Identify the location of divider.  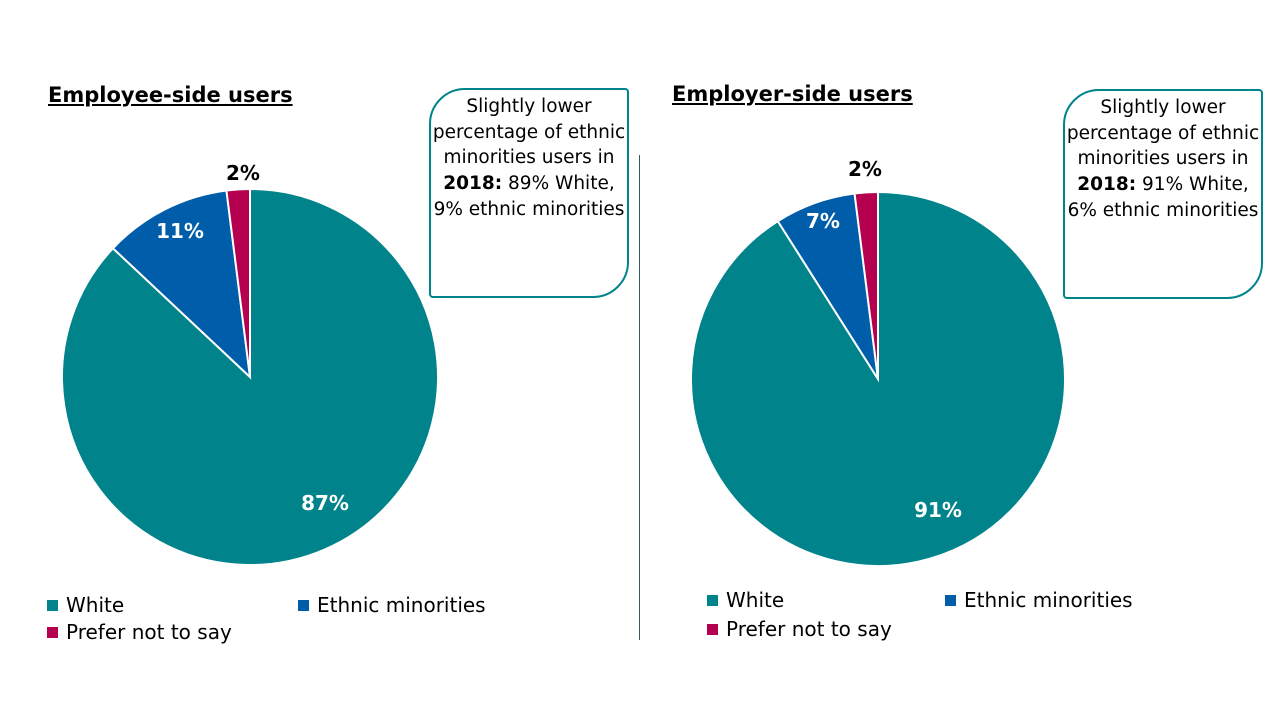
(639, 397).